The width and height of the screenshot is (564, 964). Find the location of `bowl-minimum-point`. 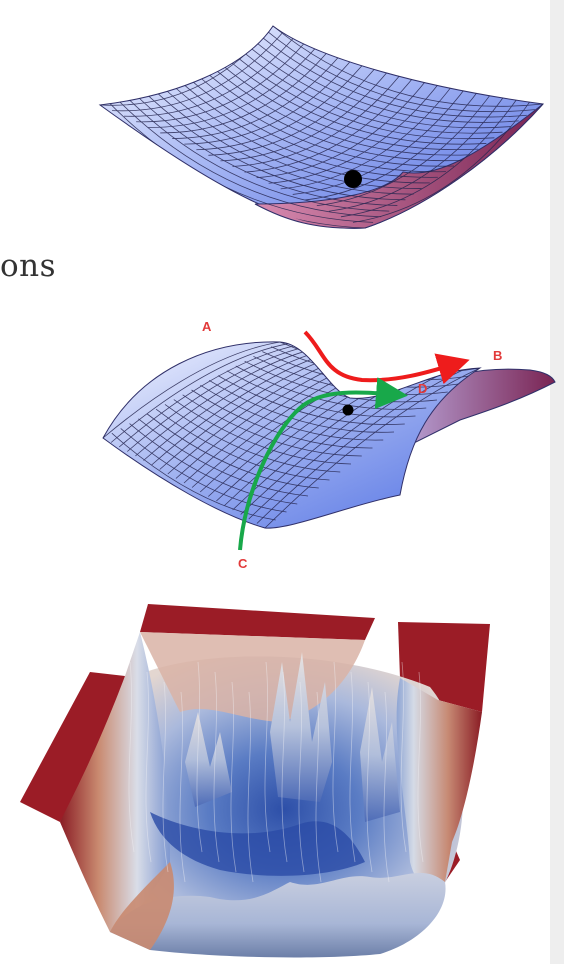

bowl-minimum-point is located at coordinates (353, 179).